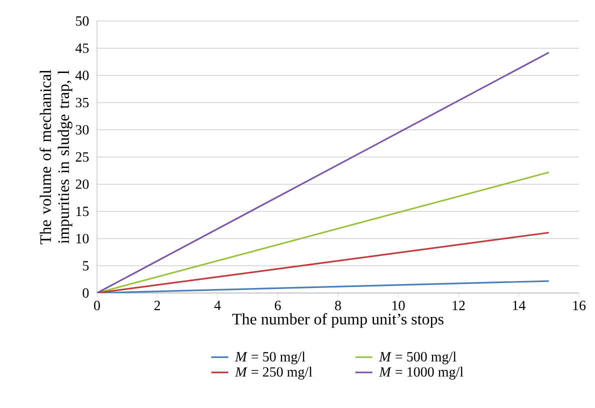  What do you see at coordinates (157, 305) in the screenshot?
I see `x-tick-label: 2` at bounding box center [157, 305].